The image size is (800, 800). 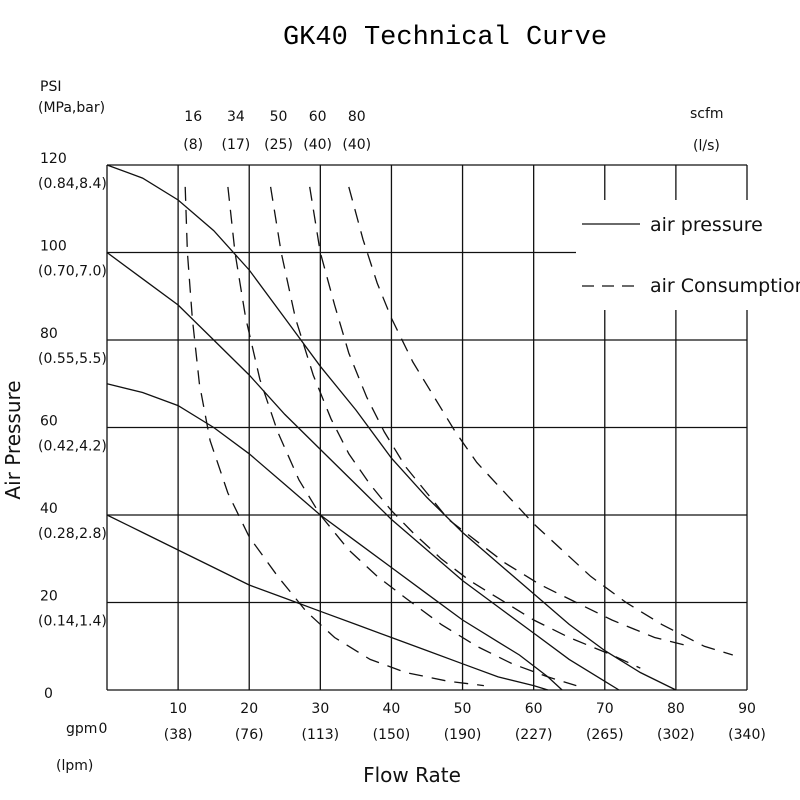 What do you see at coordinates (725, 286) in the screenshot?
I see `legend-item-air-consumption: air Consumption` at bounding box center [725, 286].